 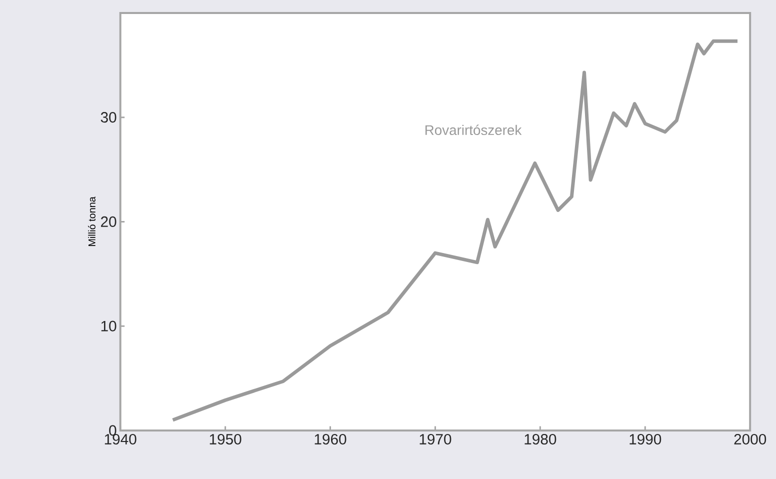 I want to click on x-tick-label: 1960, so click(x=330, y=439).